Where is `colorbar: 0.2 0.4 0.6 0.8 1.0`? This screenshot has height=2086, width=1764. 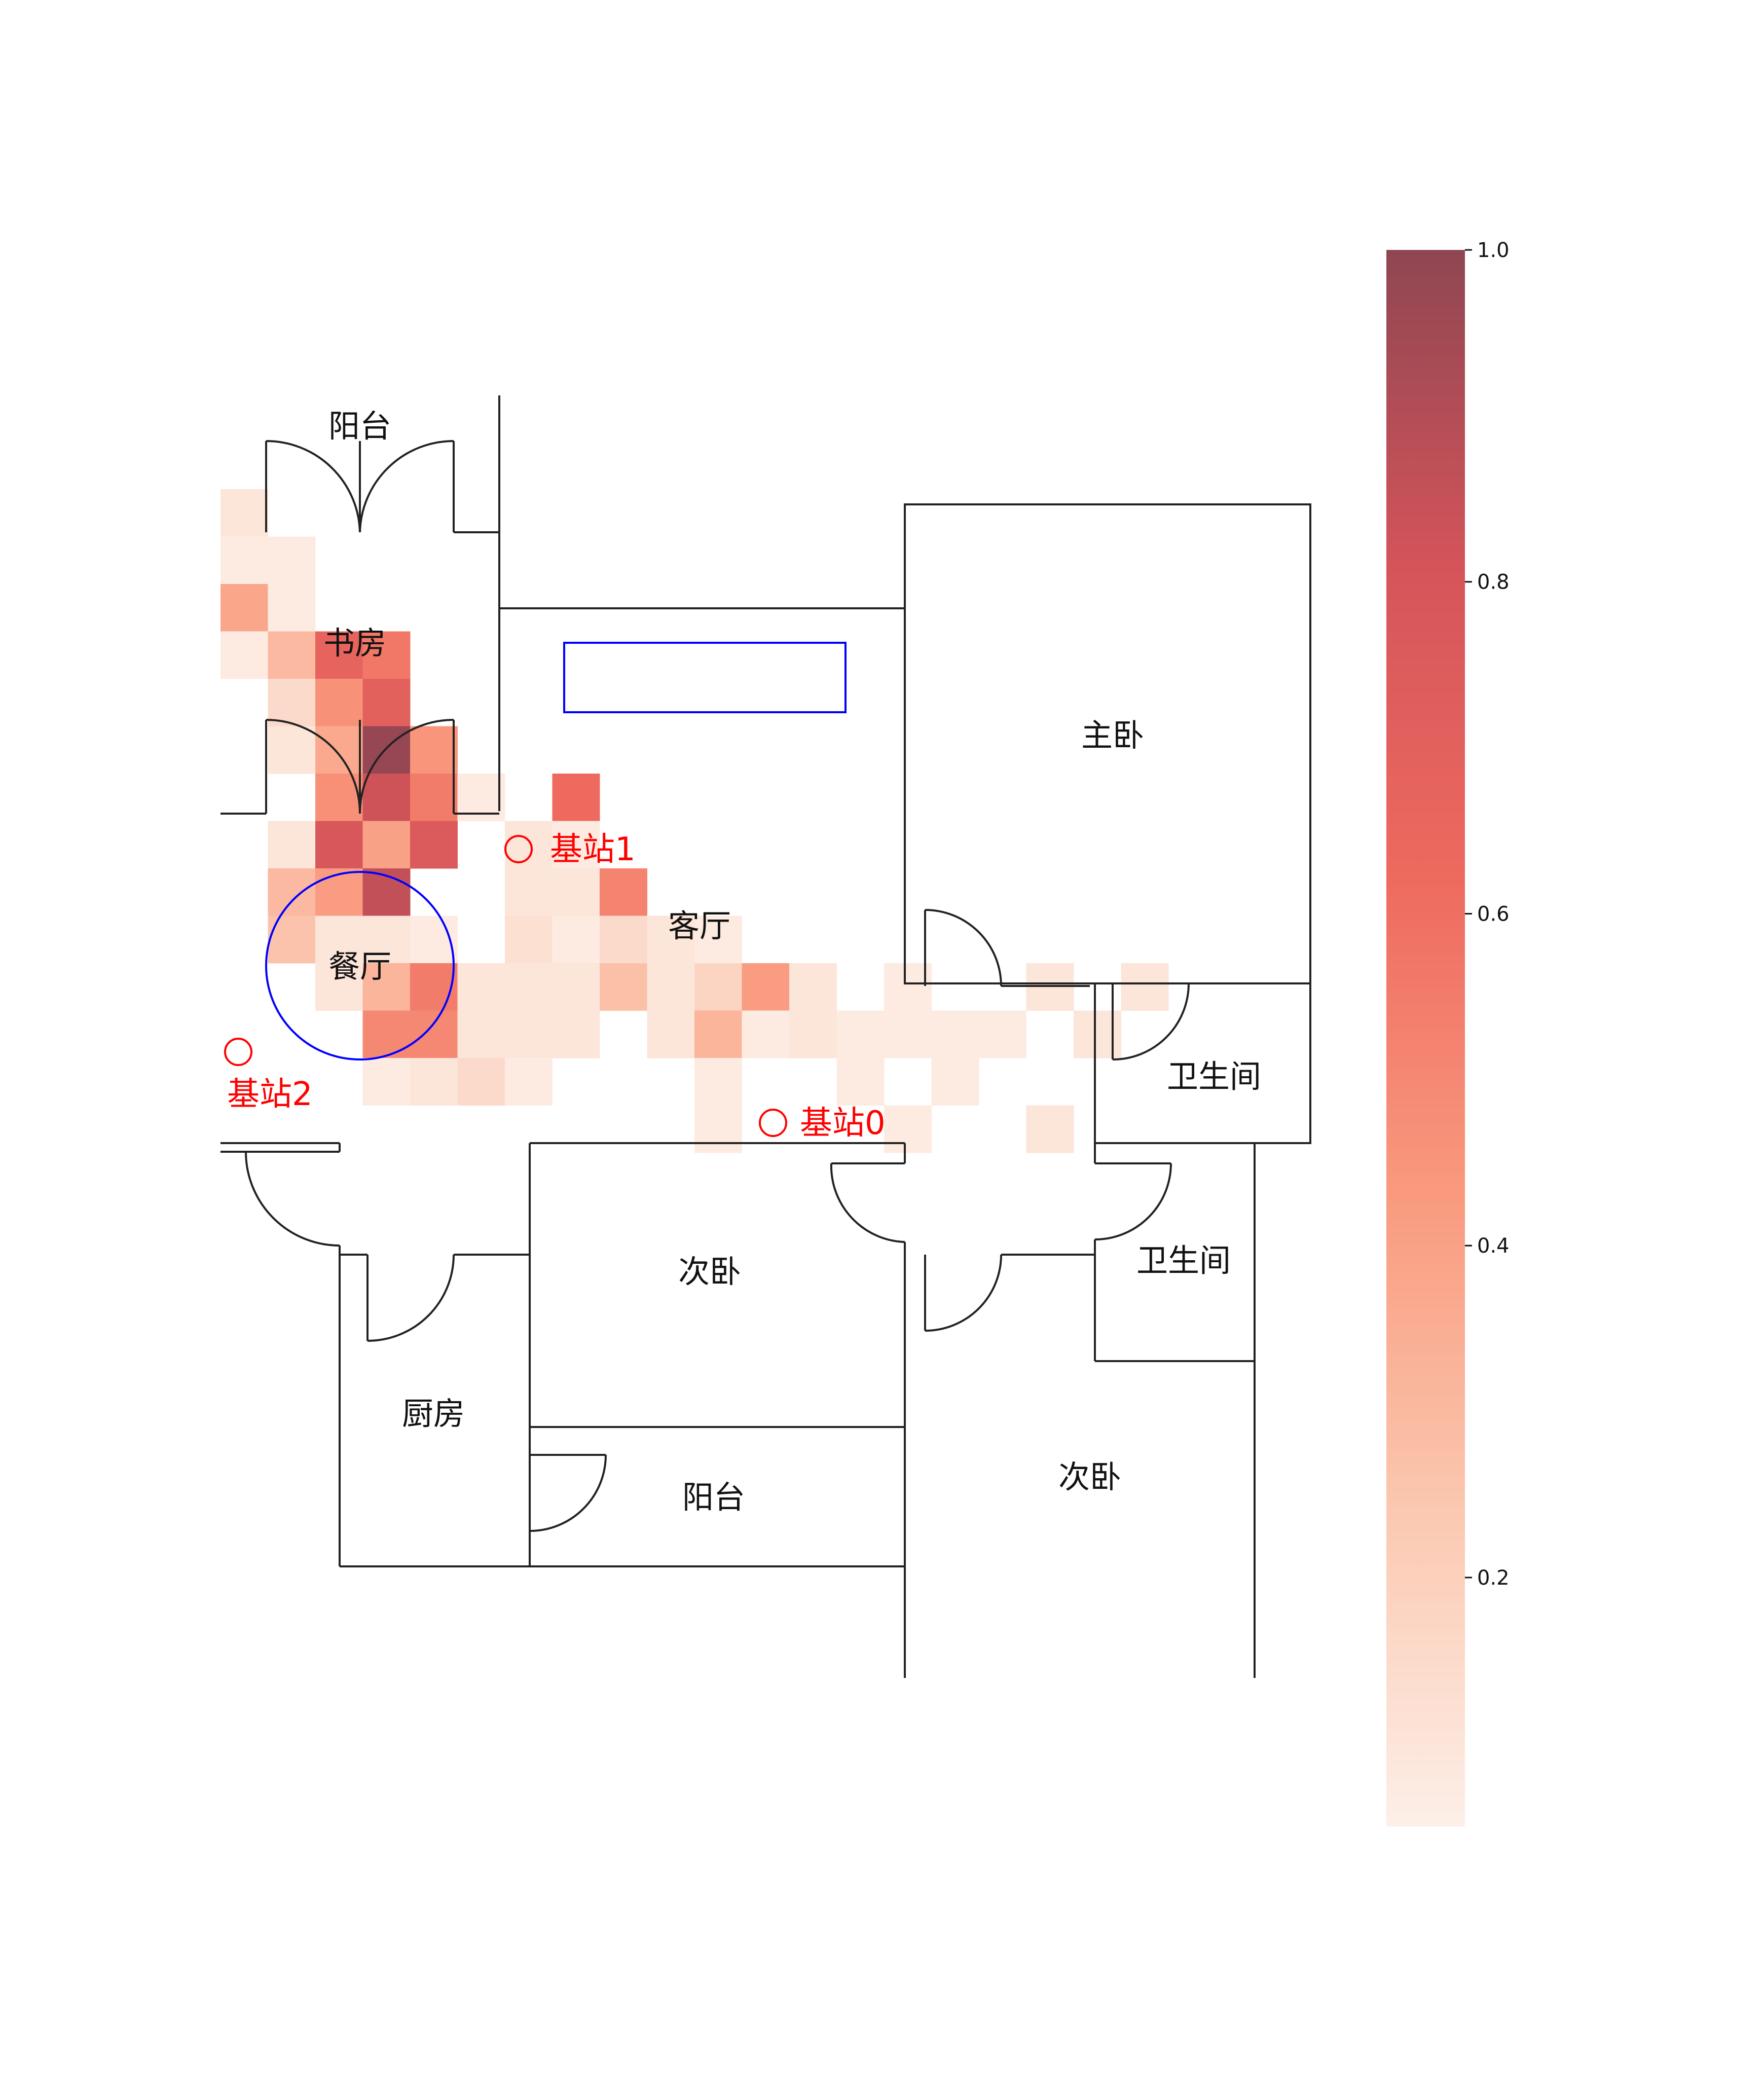 colorbar: 0.2 0.4 0.6 0.8 1.0 is located at coordinates (1448, 1032).